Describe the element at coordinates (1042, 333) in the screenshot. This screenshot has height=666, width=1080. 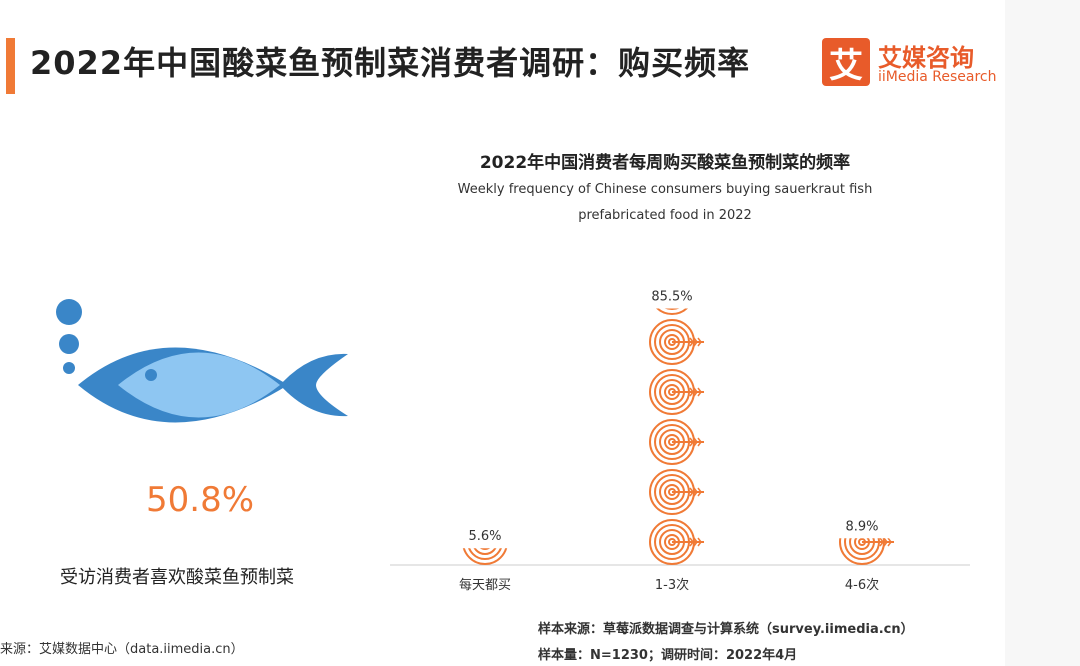
I see `right-margin` at that location.